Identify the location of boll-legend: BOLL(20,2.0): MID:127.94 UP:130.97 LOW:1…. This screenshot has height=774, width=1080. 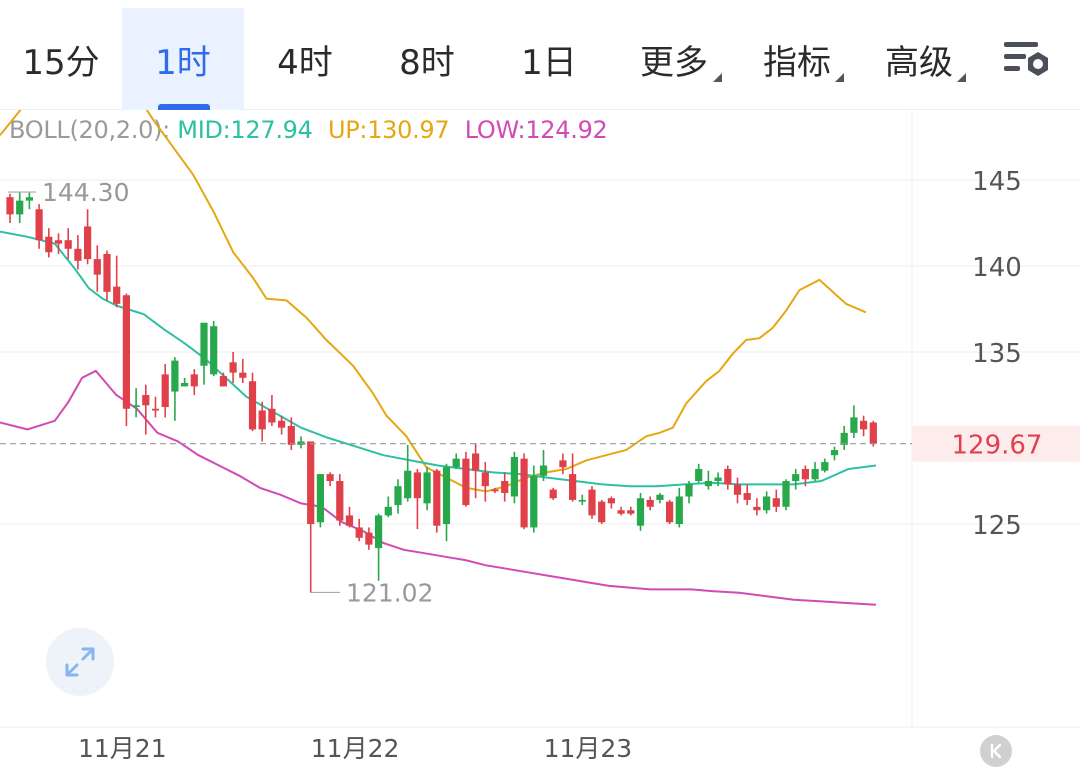
(312, 130).